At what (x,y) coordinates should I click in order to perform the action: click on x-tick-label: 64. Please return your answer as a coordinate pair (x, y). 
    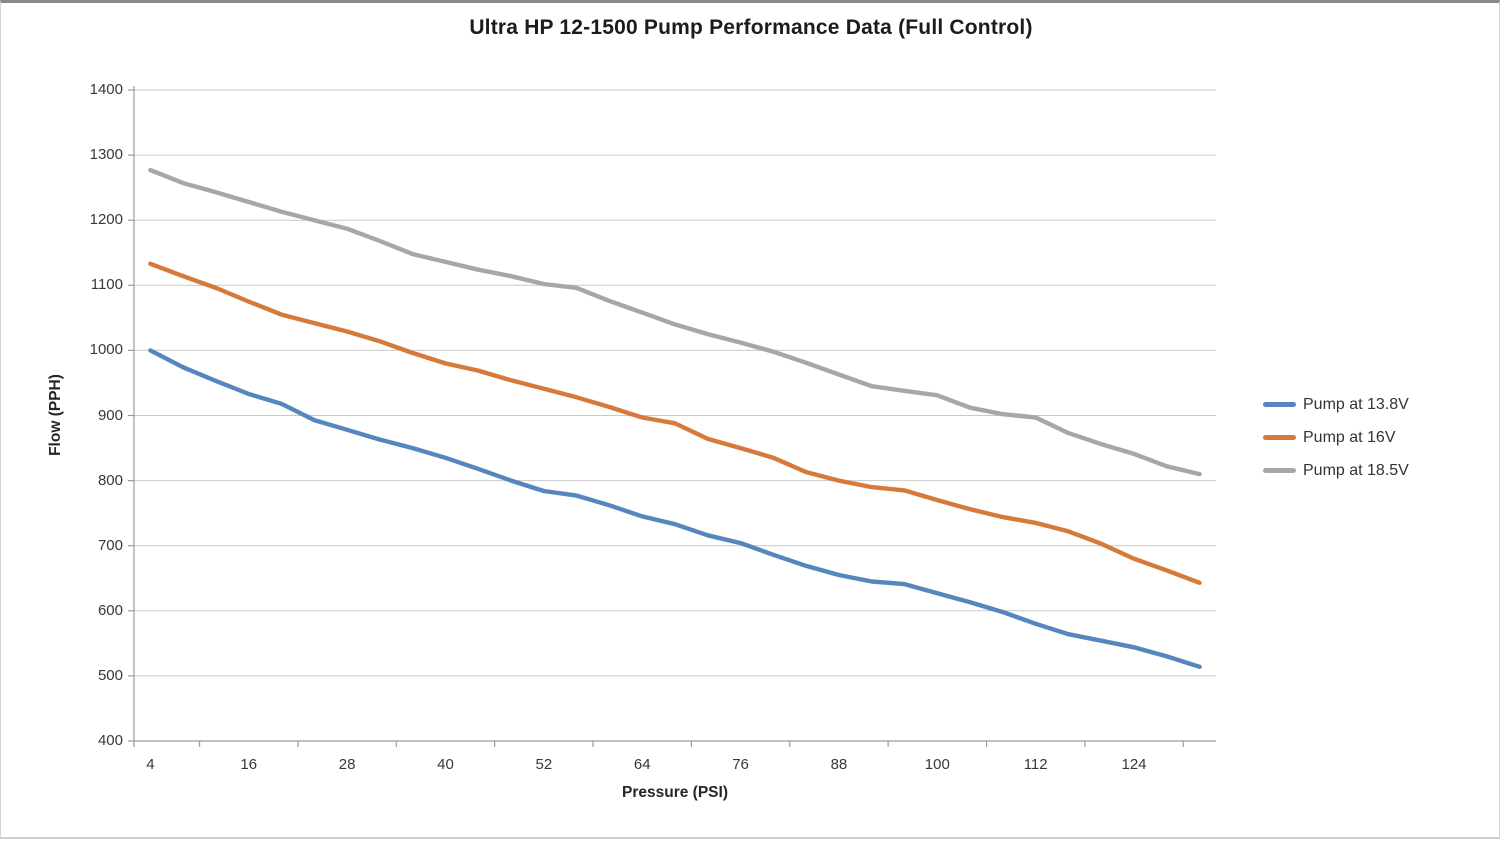
    Looking at the image, I should click on (642, 764).